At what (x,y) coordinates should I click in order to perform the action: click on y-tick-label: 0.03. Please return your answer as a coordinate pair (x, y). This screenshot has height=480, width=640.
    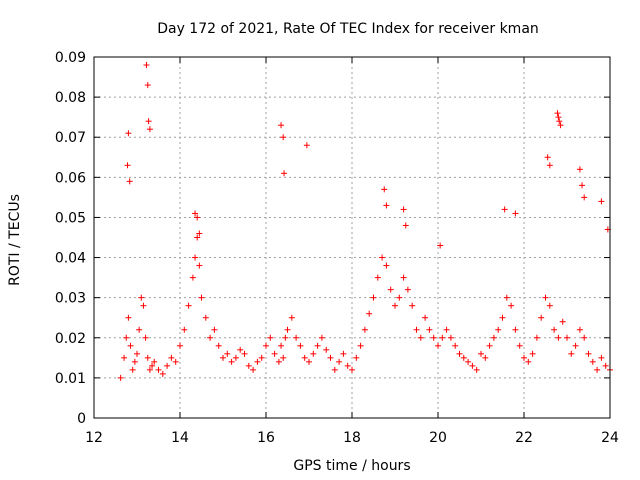
    Looking at the image, I should click on (70, 299).